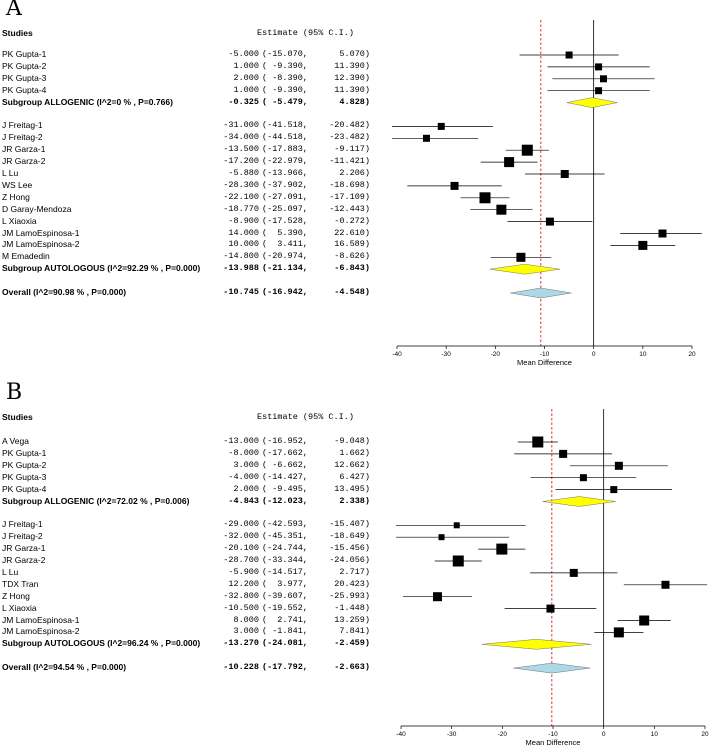 The height and width of the screenshot is (748, 709). Describe the element at coordinates (352, 488) in the screenshot. I see `row-ci-upper: 13.495)` at that location.